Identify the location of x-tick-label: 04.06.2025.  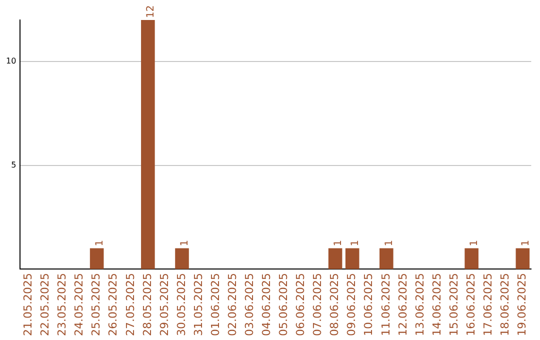
(267, 304).